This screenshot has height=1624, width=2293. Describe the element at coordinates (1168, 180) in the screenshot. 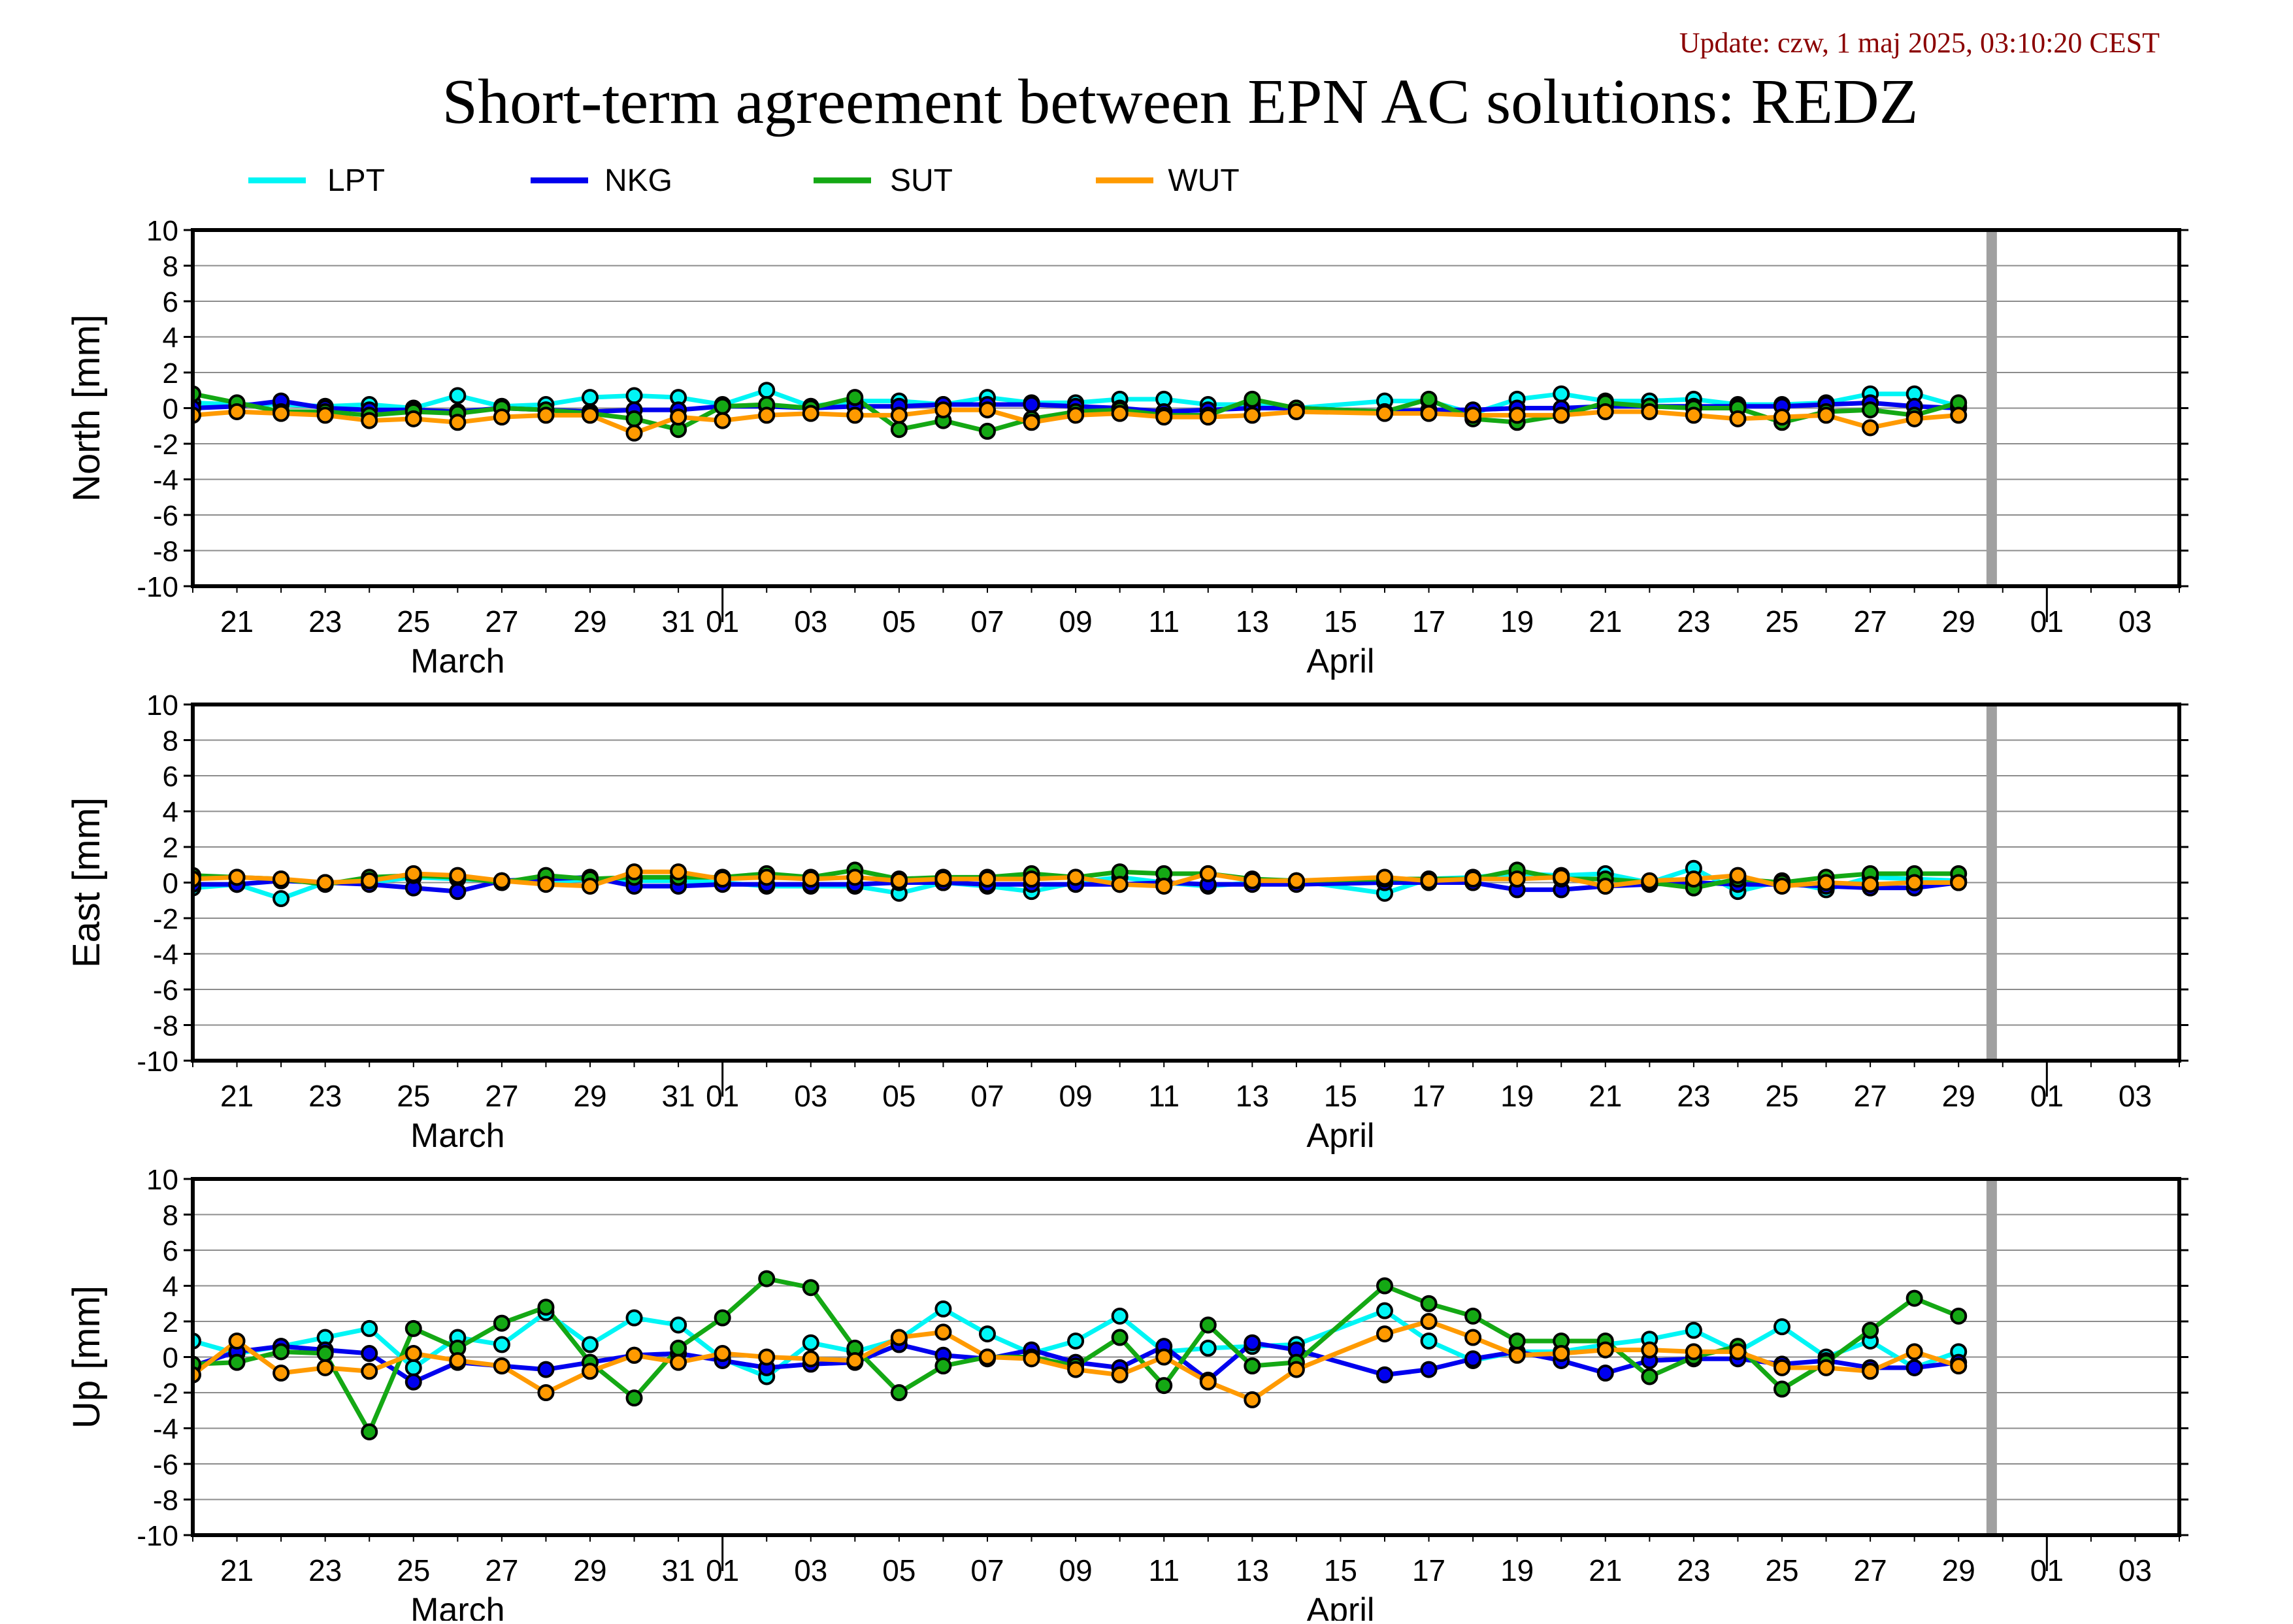

I see `legend-item-wut: WUT` at that location.